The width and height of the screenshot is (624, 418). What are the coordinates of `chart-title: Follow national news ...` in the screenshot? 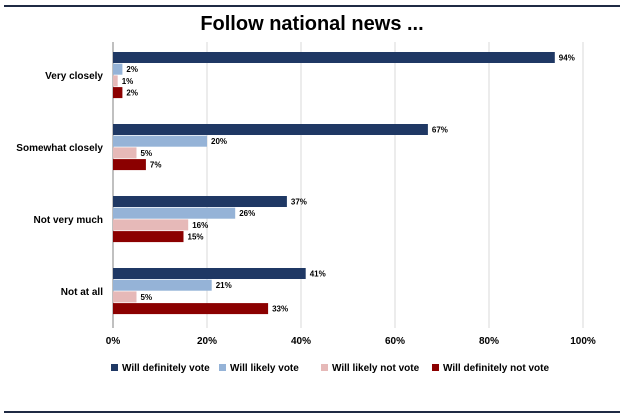 It's located at (311, 24).